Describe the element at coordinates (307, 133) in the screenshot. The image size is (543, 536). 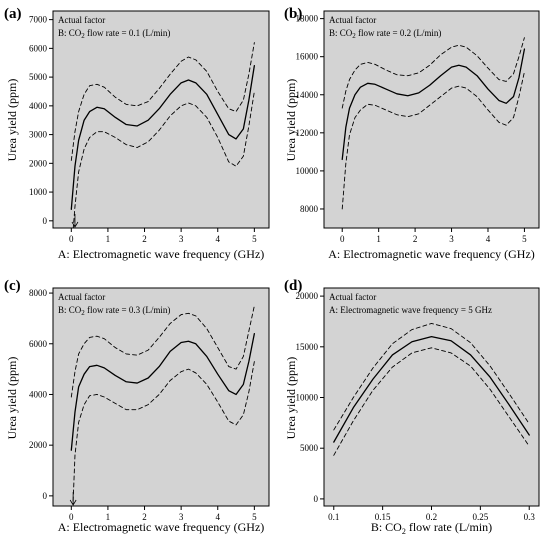
I see `y-tick-label: 12000` at that location.